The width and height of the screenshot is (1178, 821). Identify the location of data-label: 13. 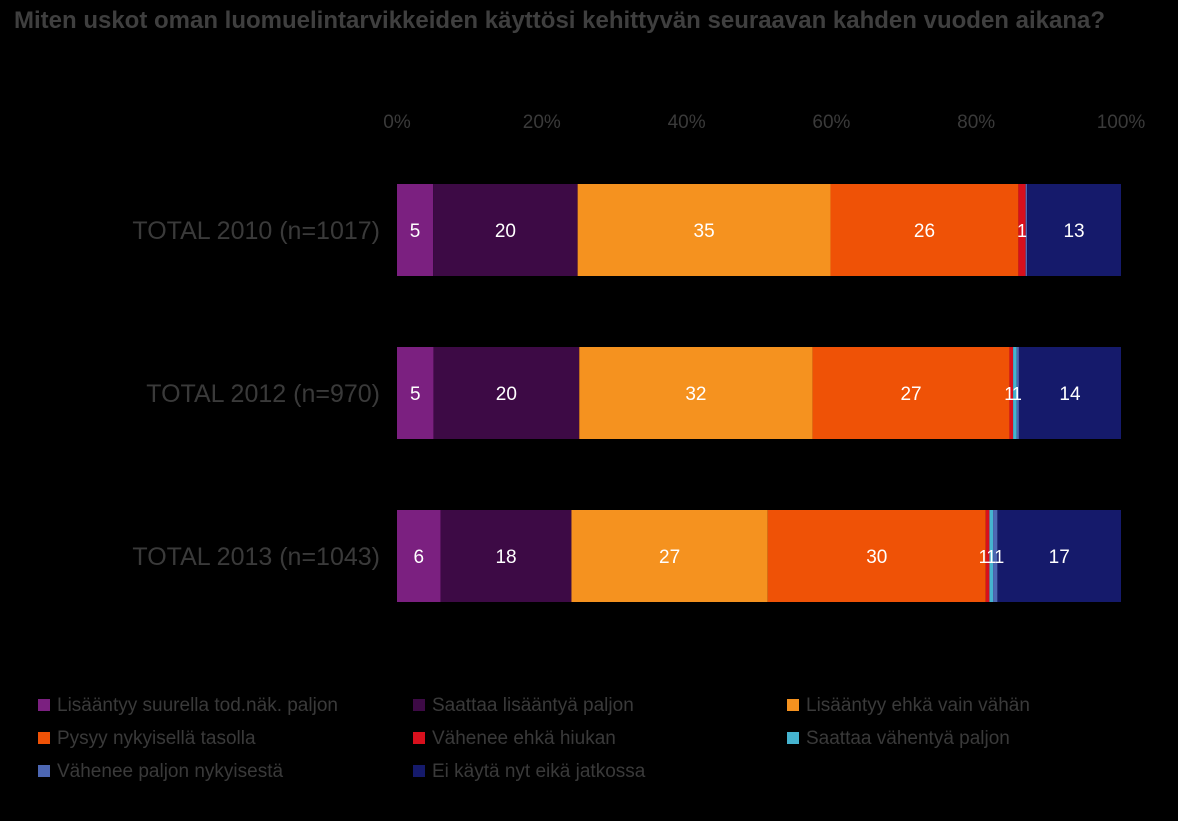
(1073, 231).